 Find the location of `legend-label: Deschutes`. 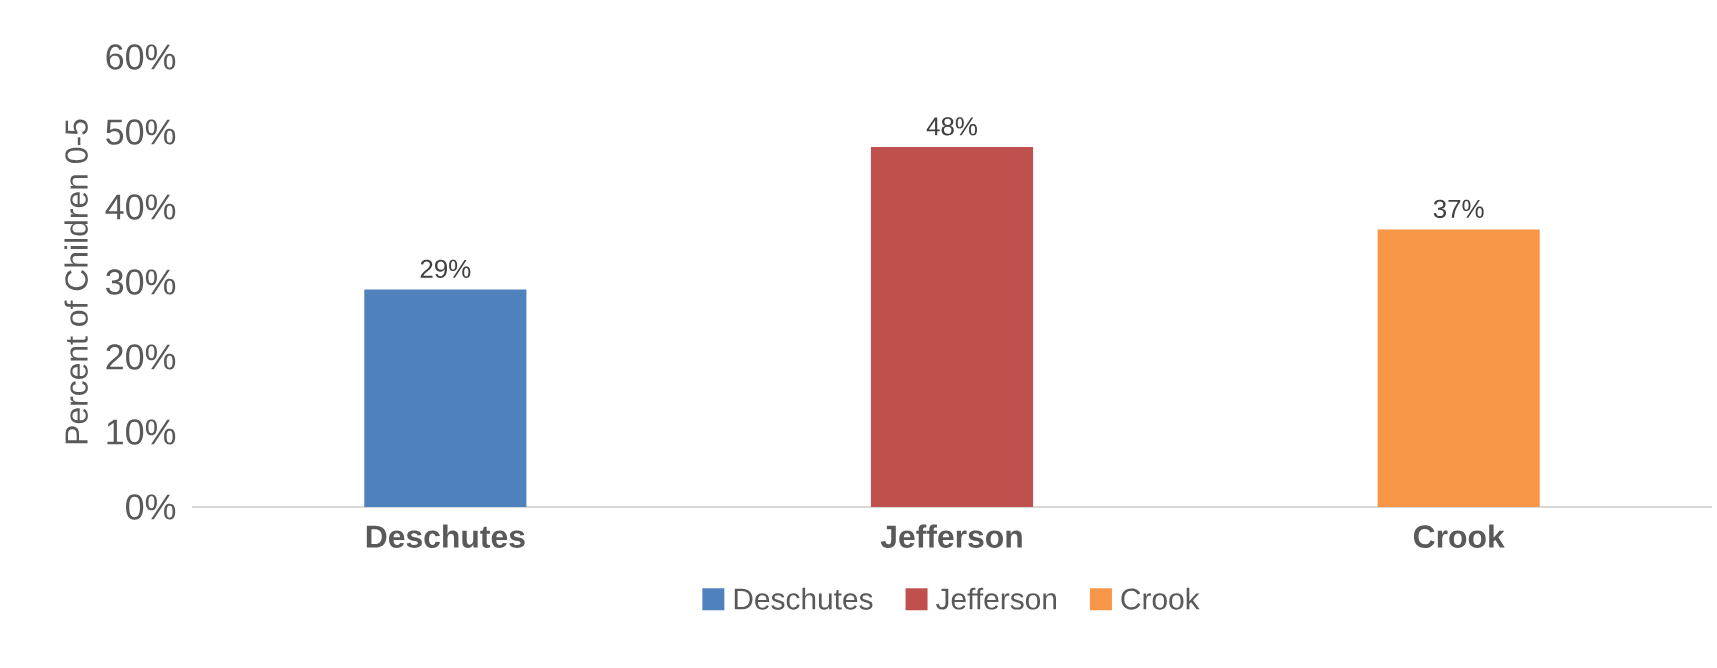

legend-label: Deschutes is located at coordinates (803, 598).